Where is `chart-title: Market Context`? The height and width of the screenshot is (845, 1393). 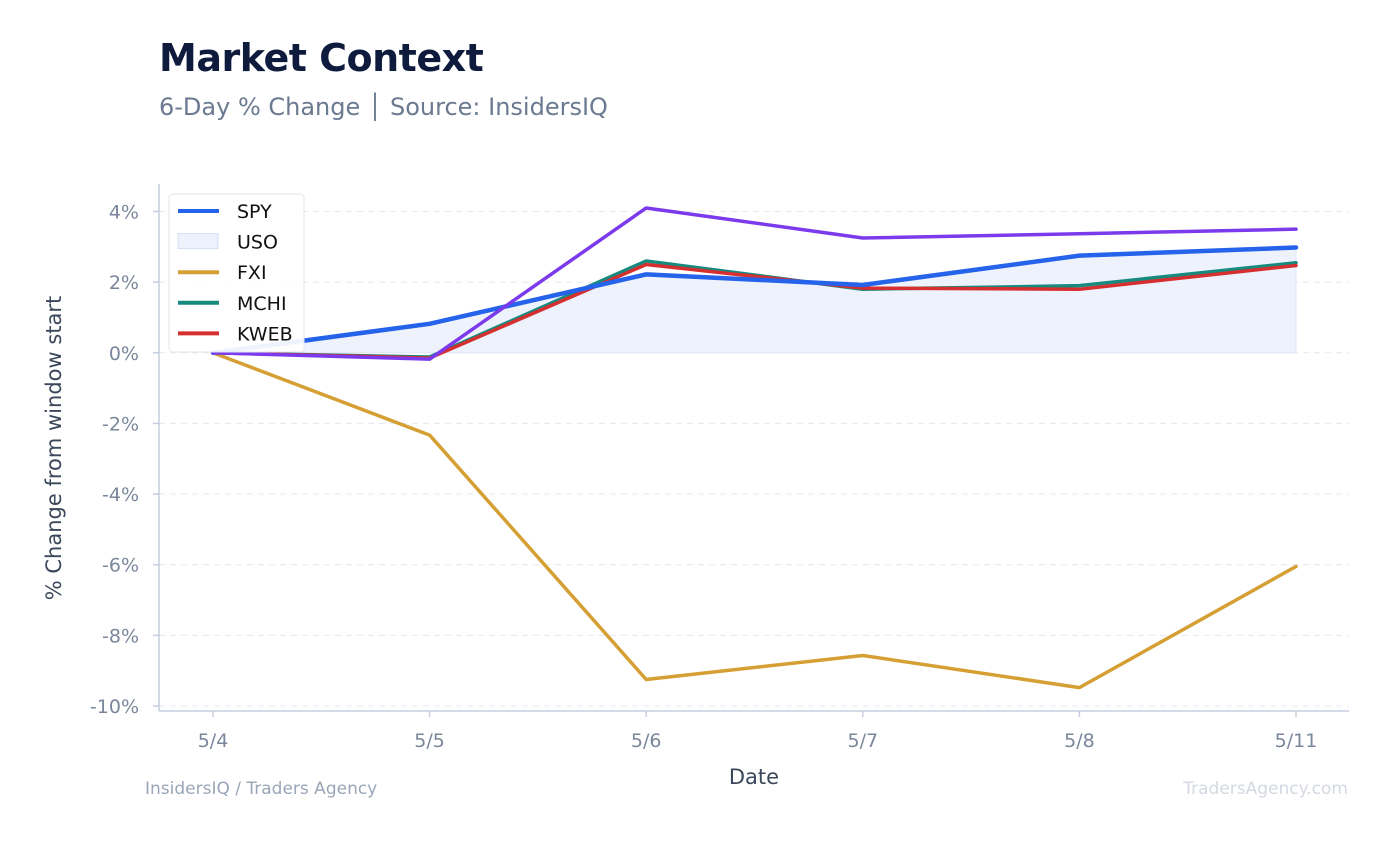 chart-title: Market Context is located at coordinates (321, 58).